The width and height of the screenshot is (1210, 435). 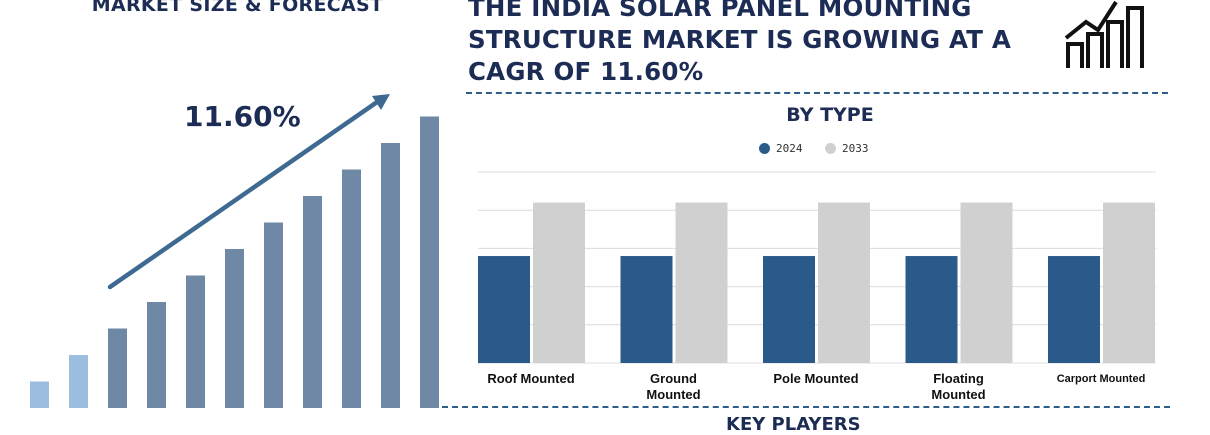 I want to click on legend-swatch-2033, so click(x=830, y=148).